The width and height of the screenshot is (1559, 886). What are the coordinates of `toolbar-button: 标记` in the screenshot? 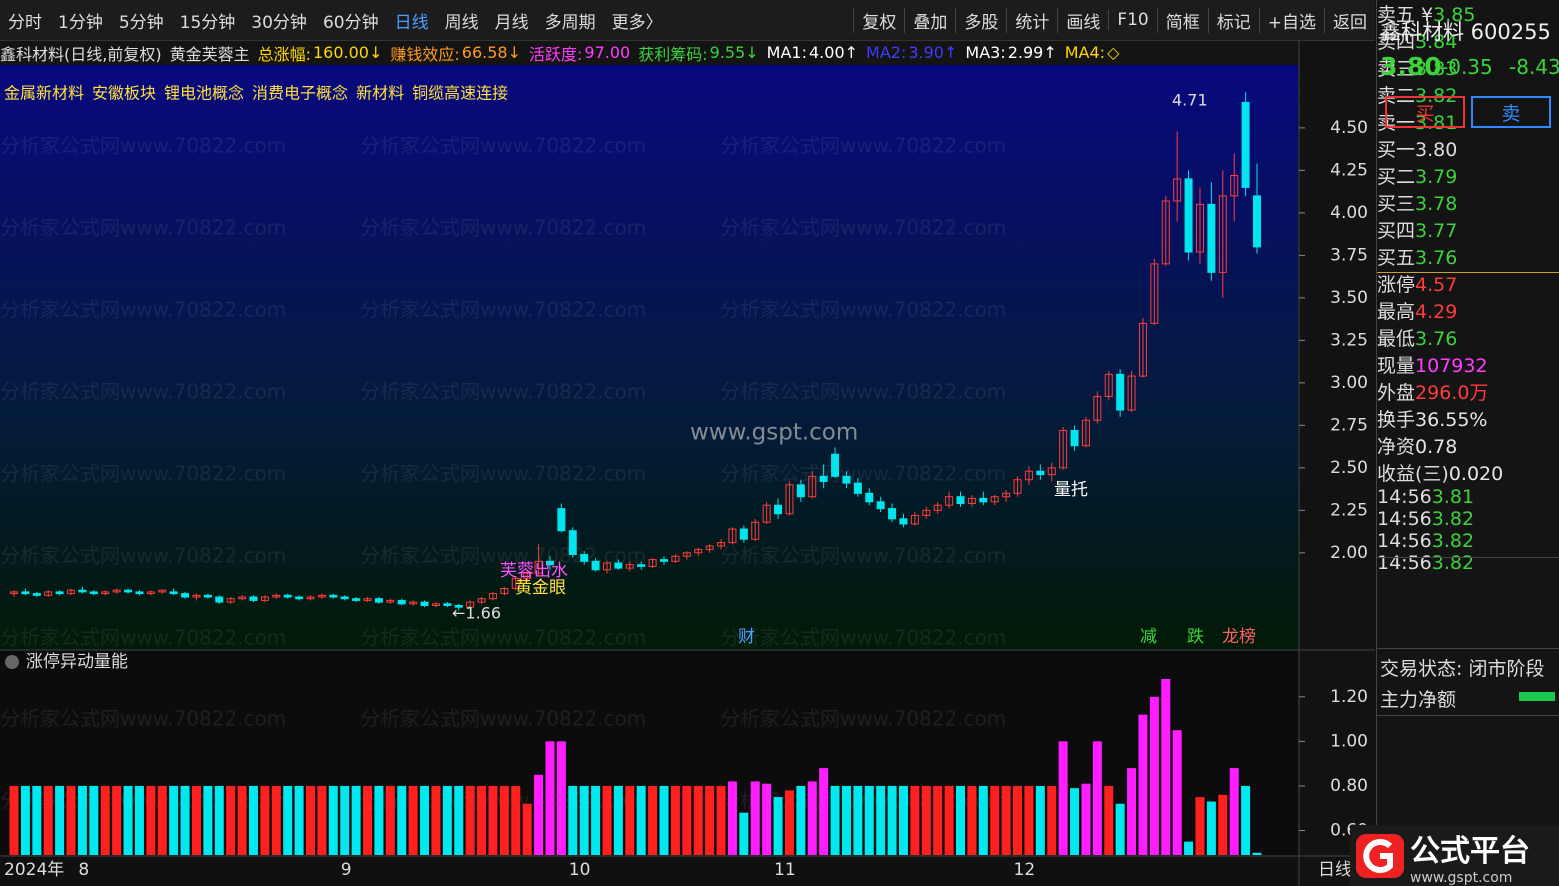 It's located at (1233, 20).